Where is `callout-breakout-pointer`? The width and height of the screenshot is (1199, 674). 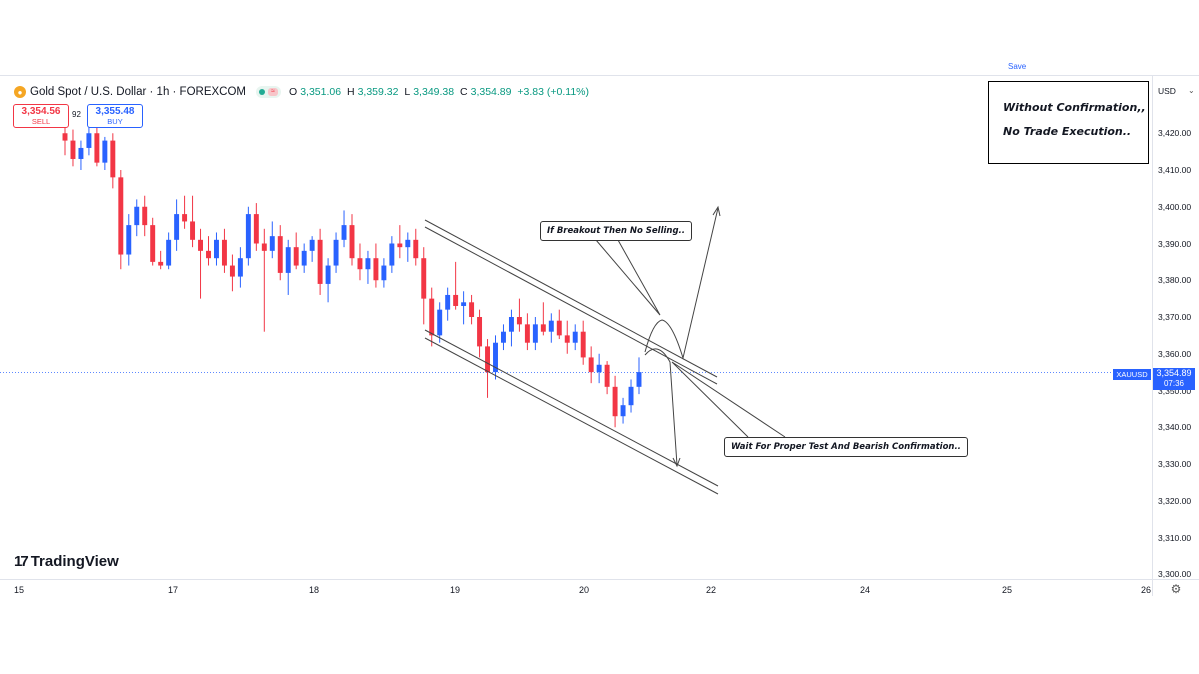
callout-breakout-pointer is located at coordinates (628, 277).